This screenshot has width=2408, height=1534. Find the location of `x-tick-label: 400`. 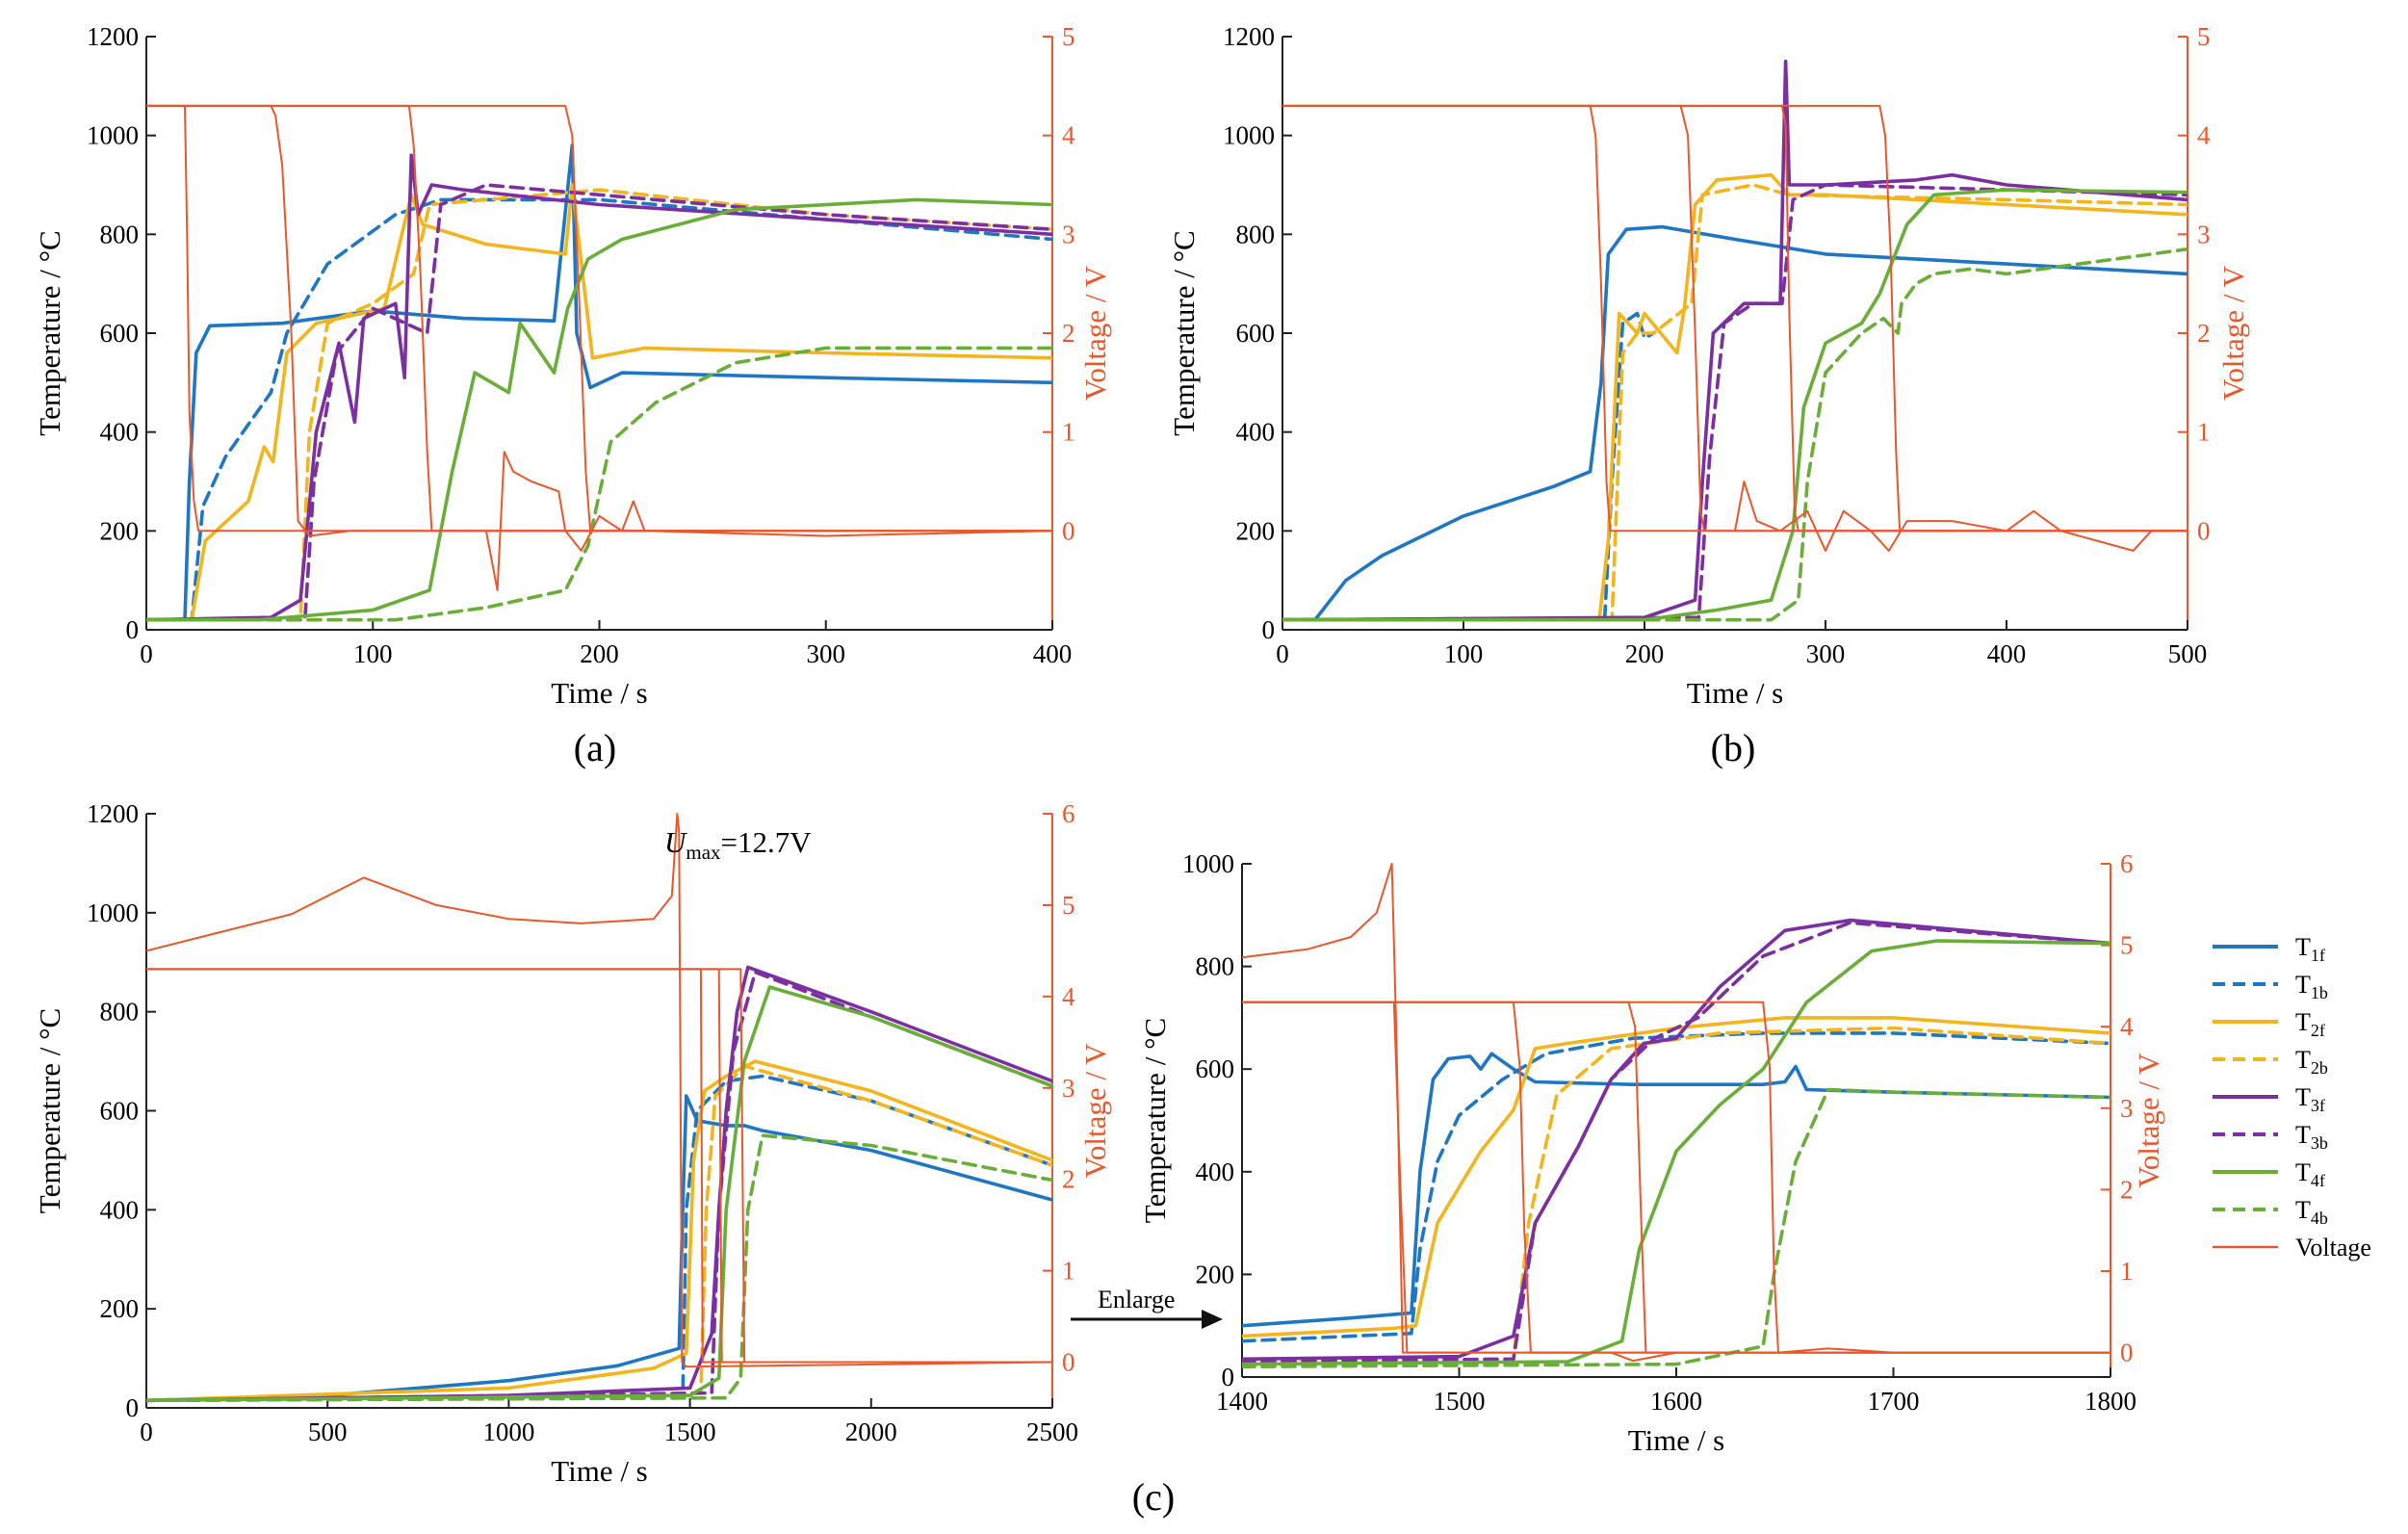

x-tick-label: 400 is located at coordinates (1053, 653).